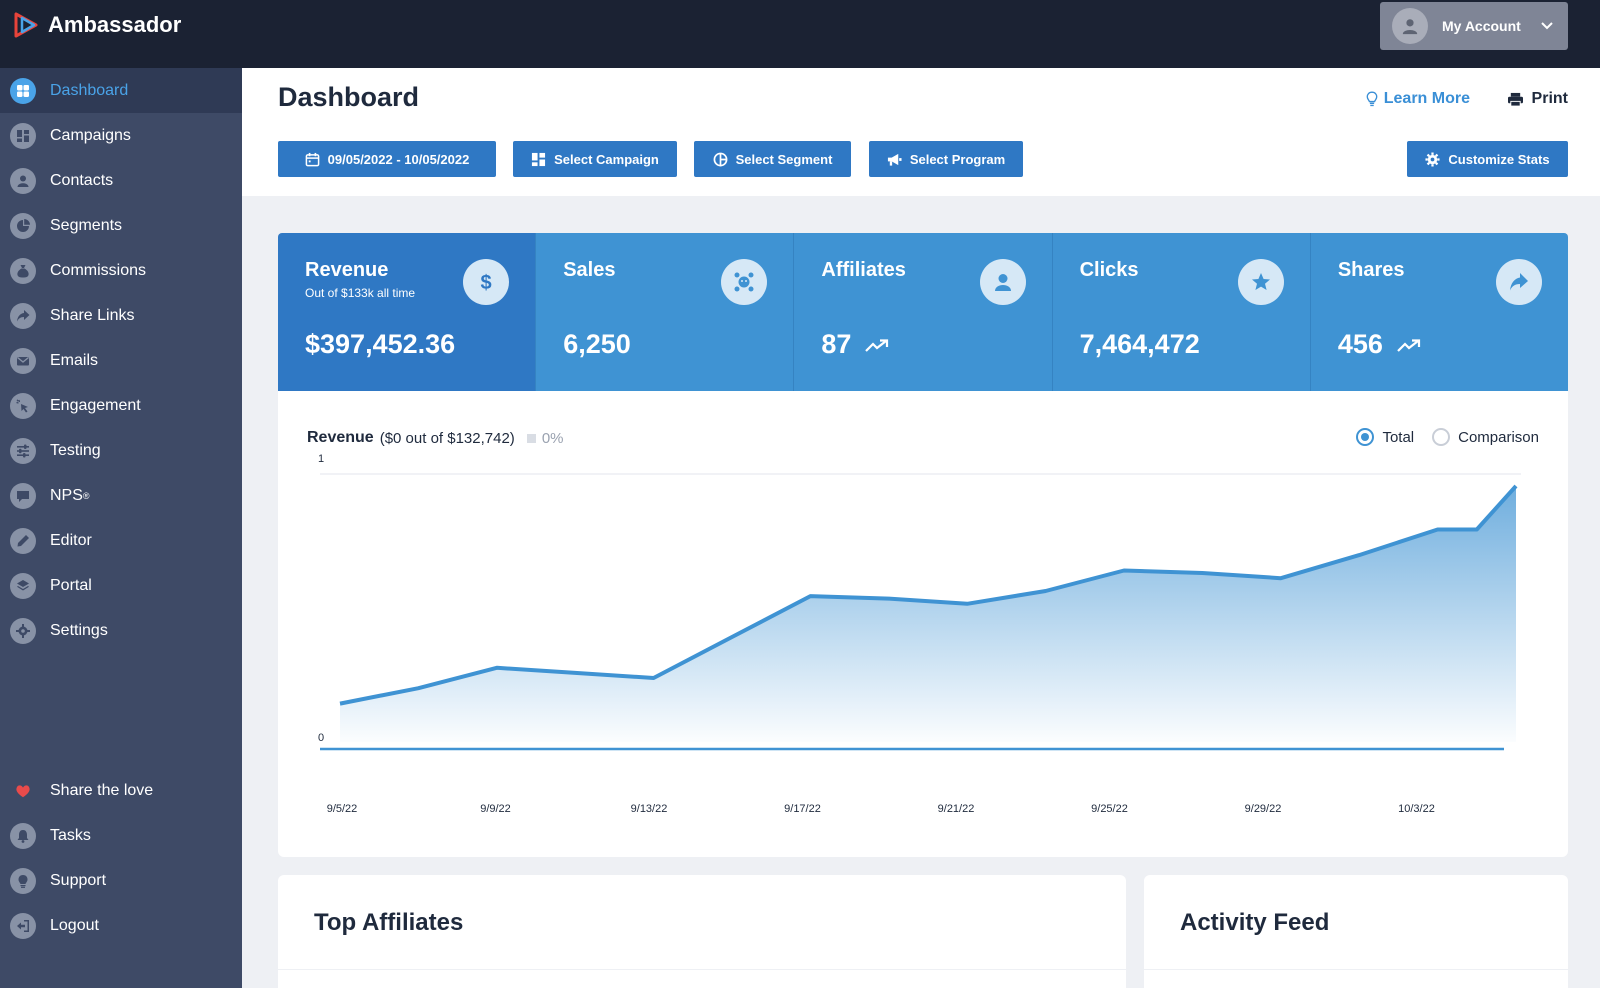 This screenshot has height=988, width=1600. Describe the element at coordinates (95, 405) in the screenshot. I see `sidebar-item-label: Engagement` at that location.